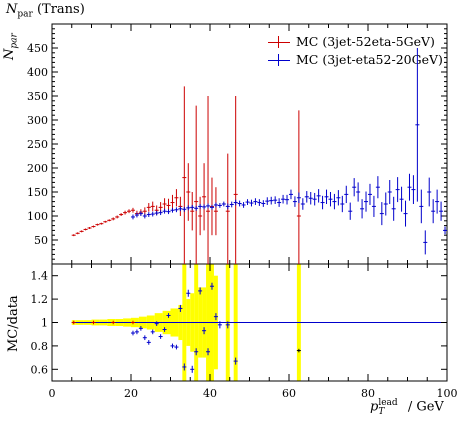  Describe the element at coordinates (37, 216) in the screenshot. I see `y-tick-label-main: 100` at that location.